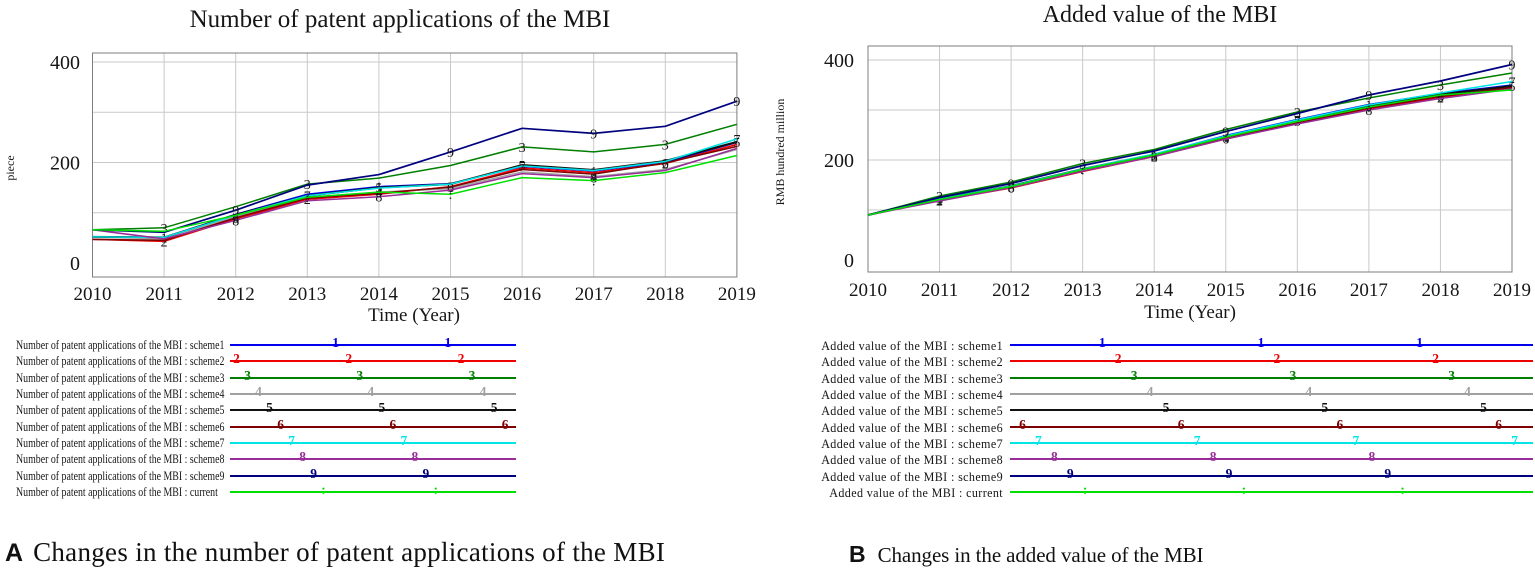  I want to click on legend-line: :::, so click(1271, 489).